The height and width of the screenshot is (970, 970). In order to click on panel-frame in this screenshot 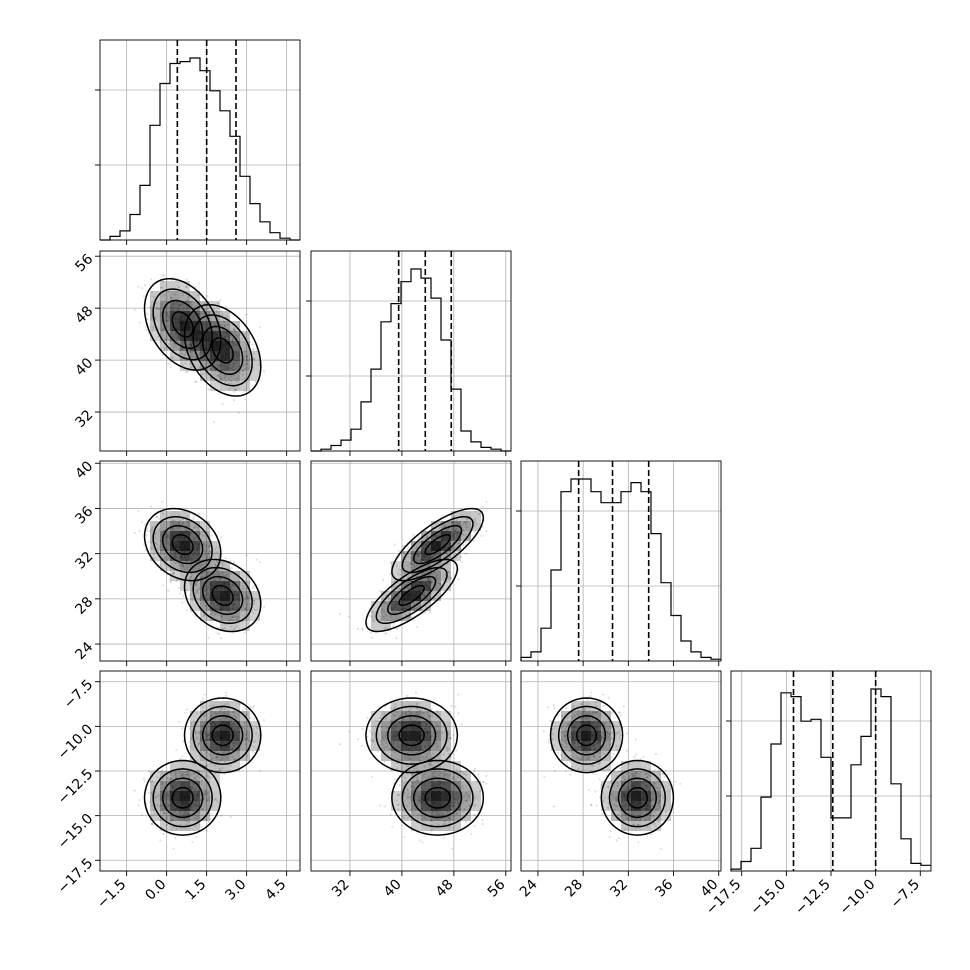, I will do `click(200, 140)`.